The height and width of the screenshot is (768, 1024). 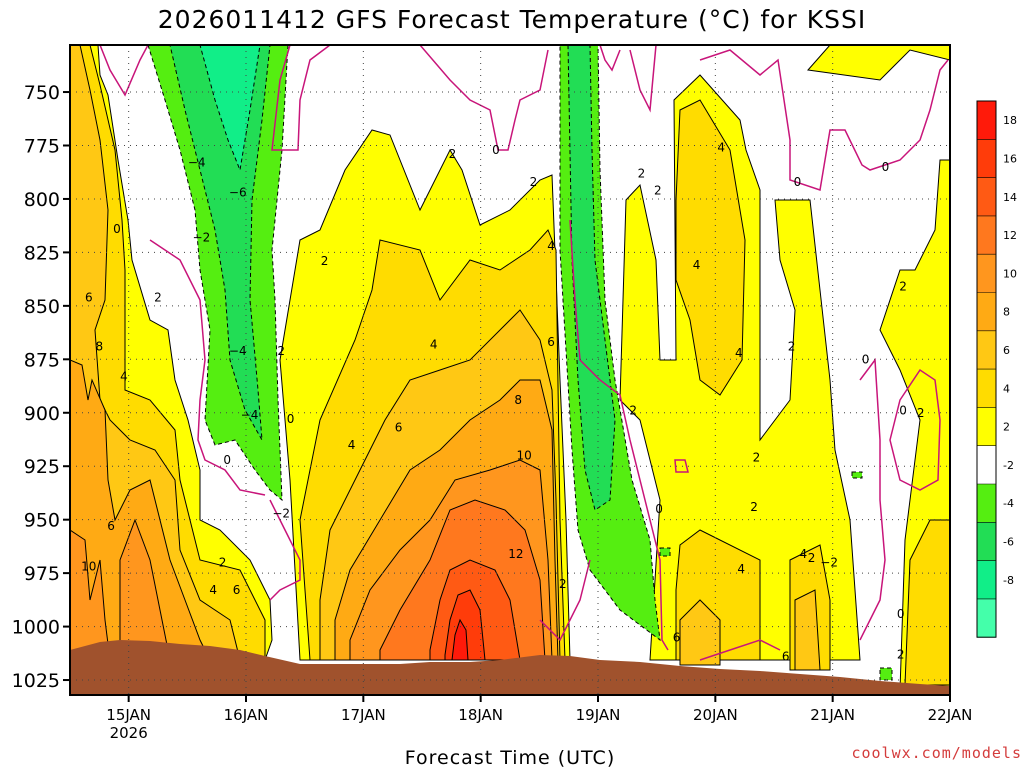 What do you see at coordinates (128, 715) in the screenshot?
I see `x-tick-label: 15JAN` at bounding box center [128, 715].